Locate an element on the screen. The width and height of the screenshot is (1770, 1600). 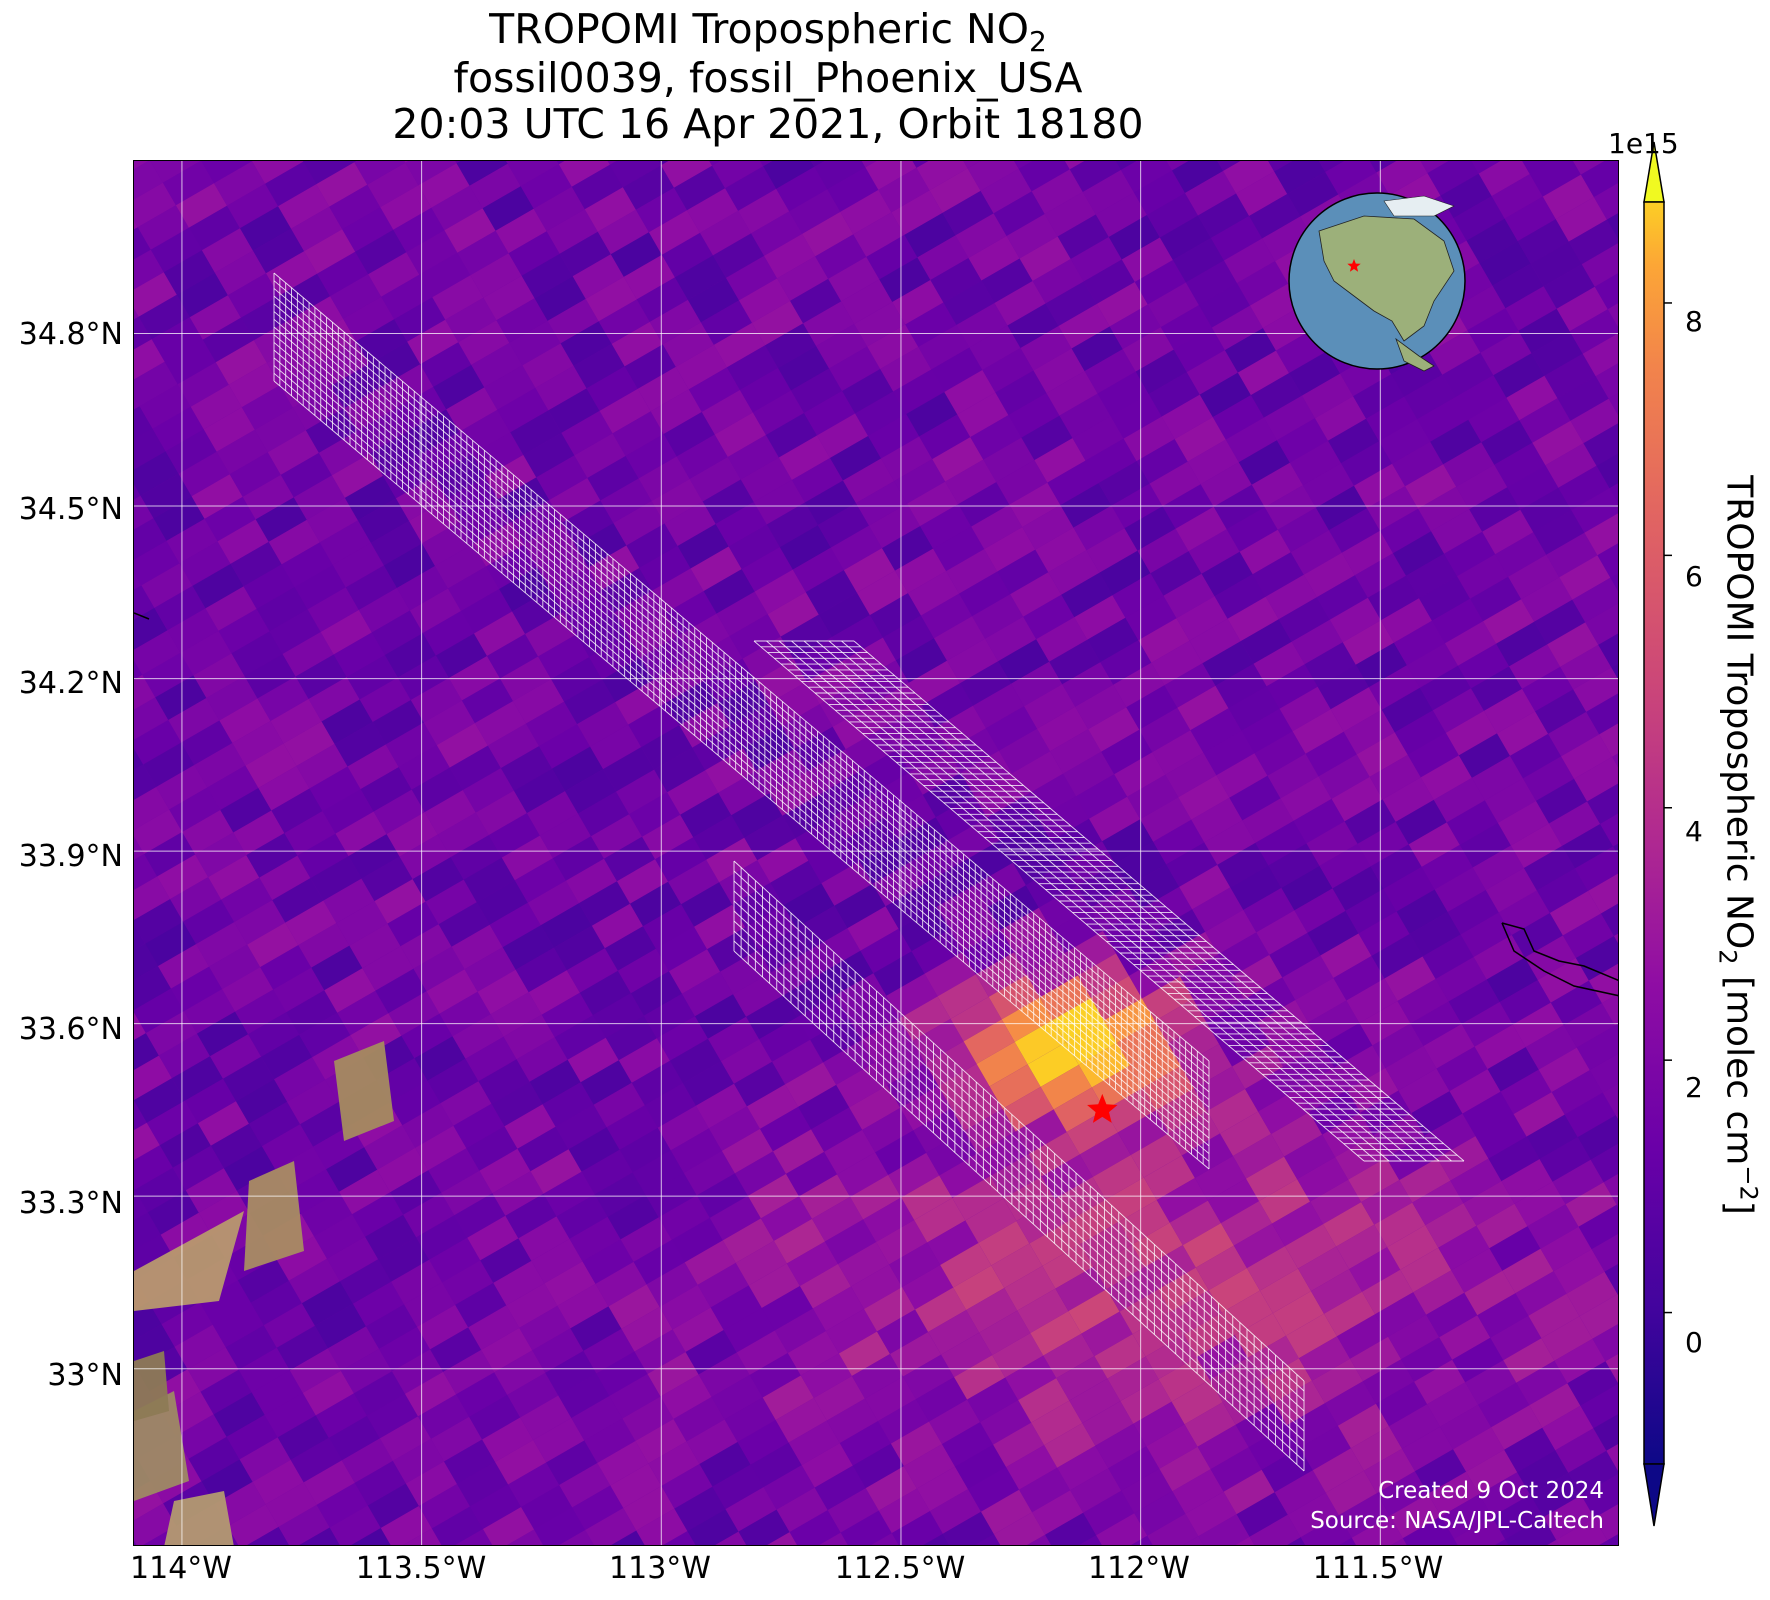
colorbar-tick-label: 2 is located at coordinates (1694, 1088).